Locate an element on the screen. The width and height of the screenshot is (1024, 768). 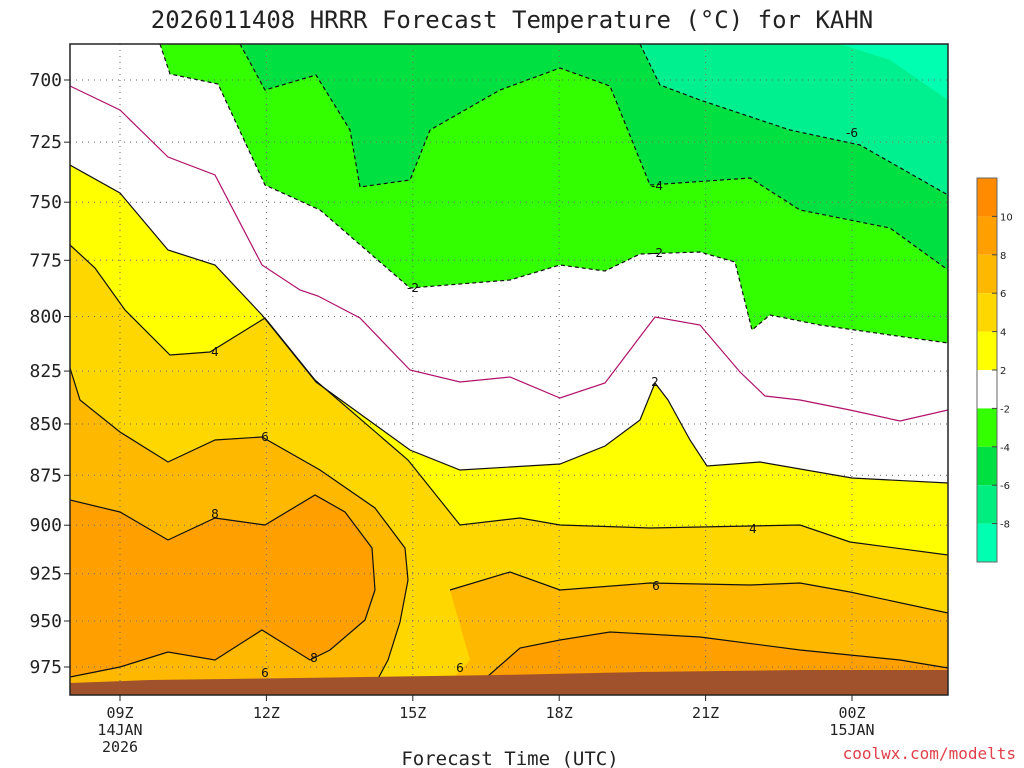
band-neg6-neg8 is located at coordinates (794, 119).